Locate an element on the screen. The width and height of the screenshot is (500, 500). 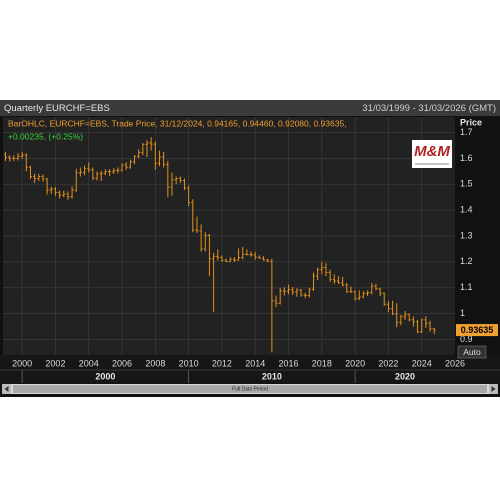
x-axis-area is located at coordinates (250, 369).